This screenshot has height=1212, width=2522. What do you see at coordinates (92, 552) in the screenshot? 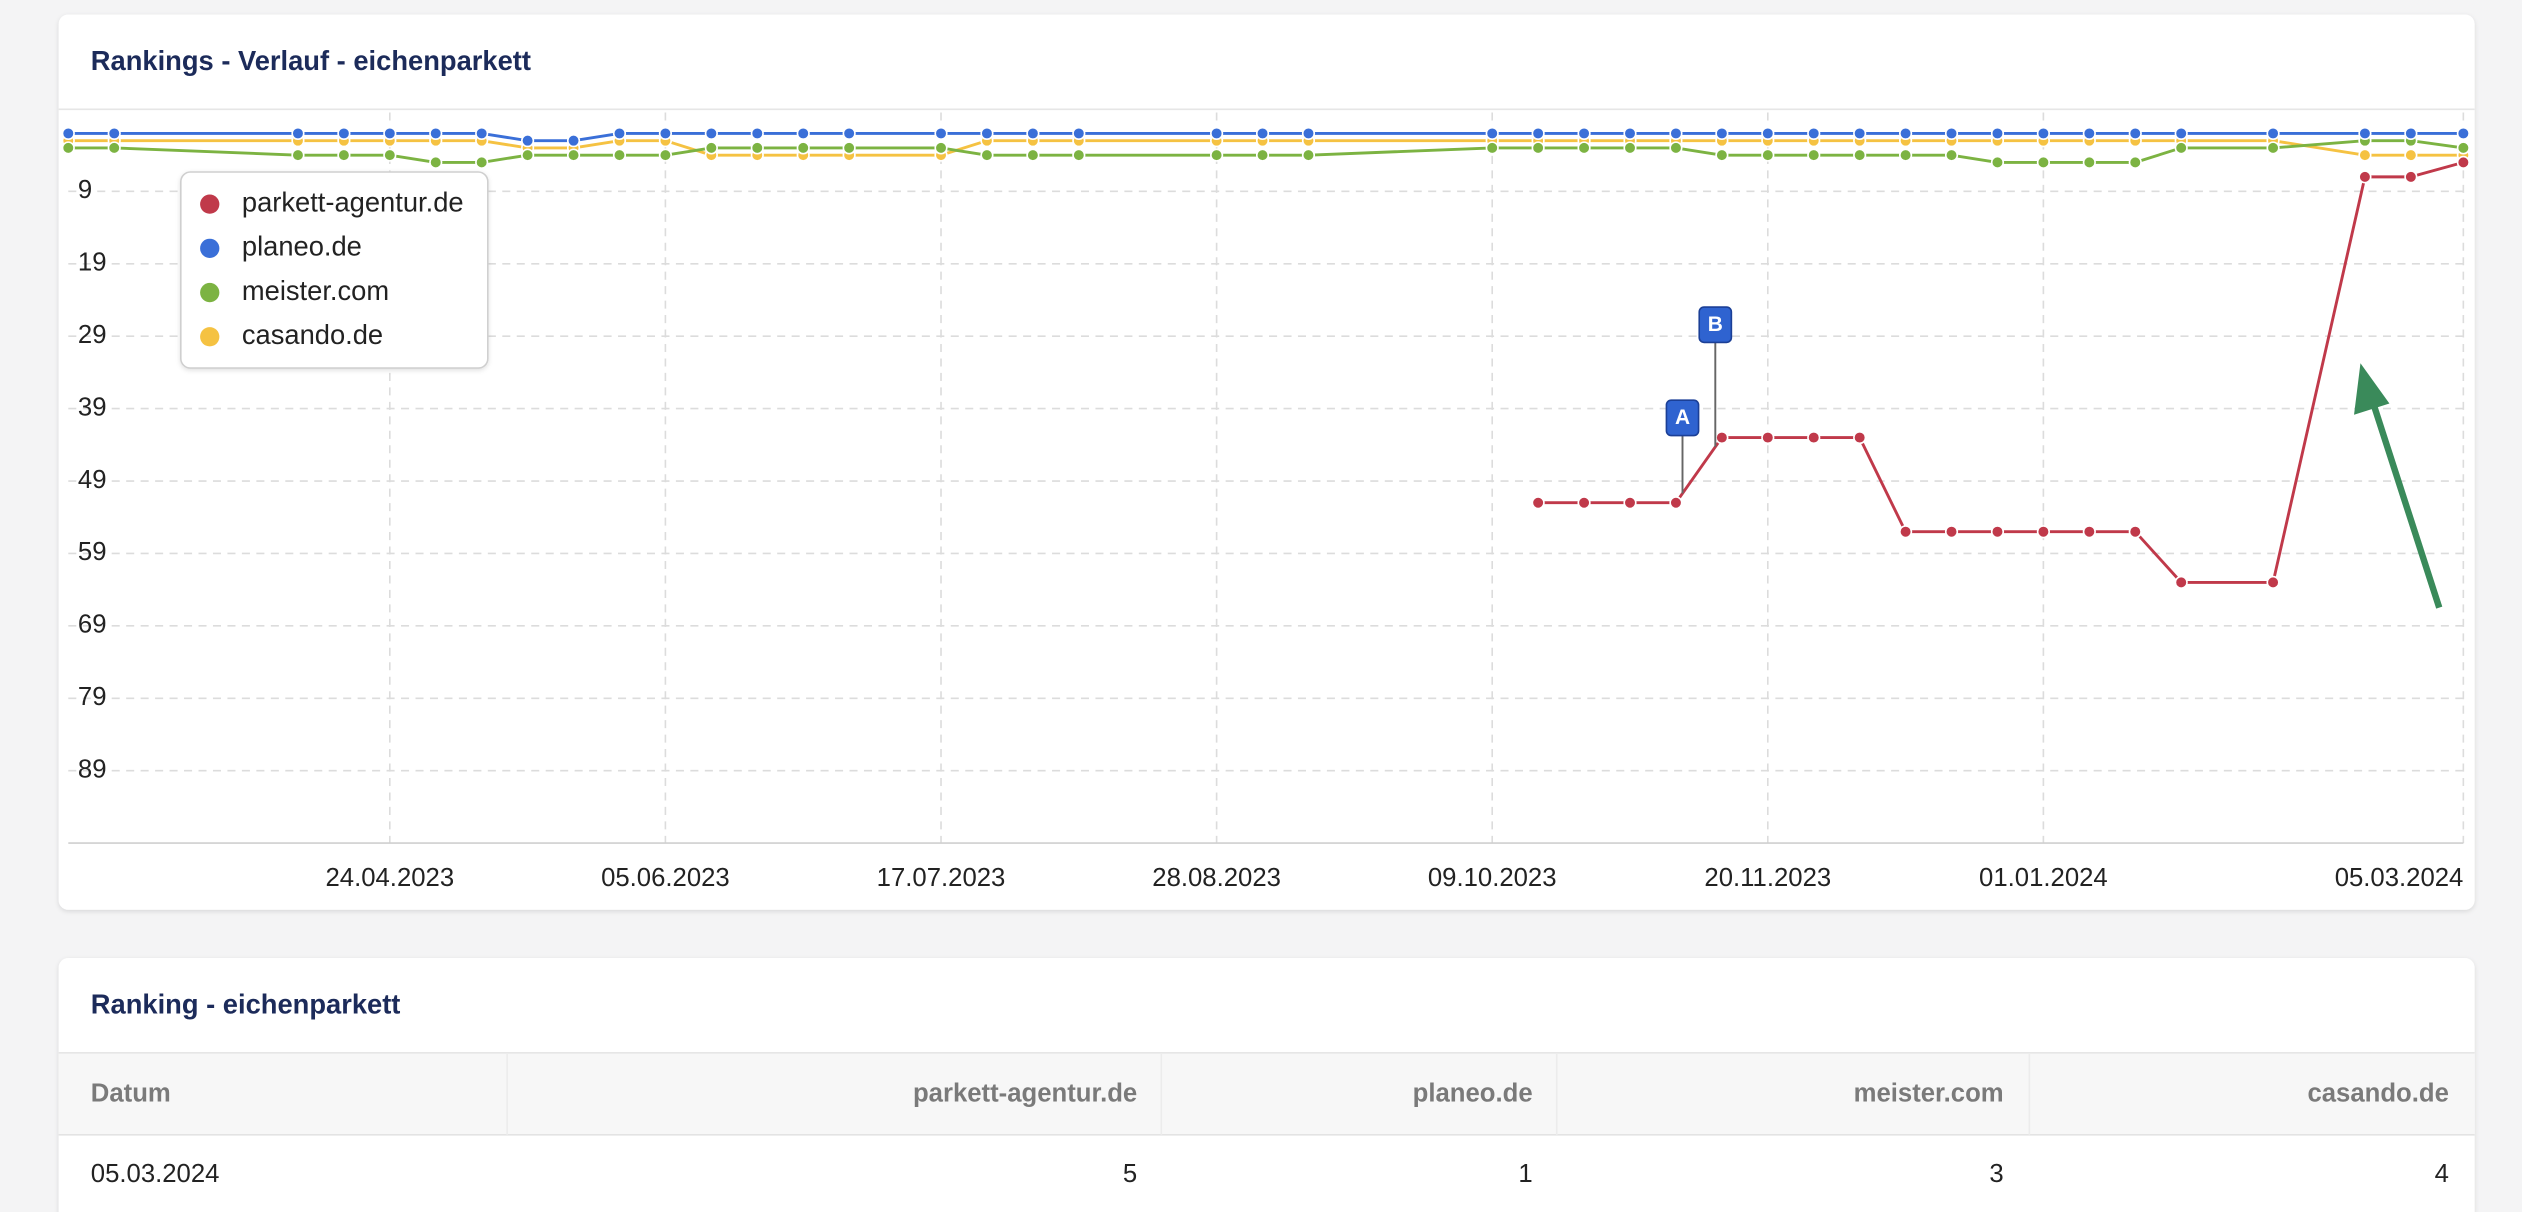
I see `y-tick-label: 59` at bounding box center [92, 552].